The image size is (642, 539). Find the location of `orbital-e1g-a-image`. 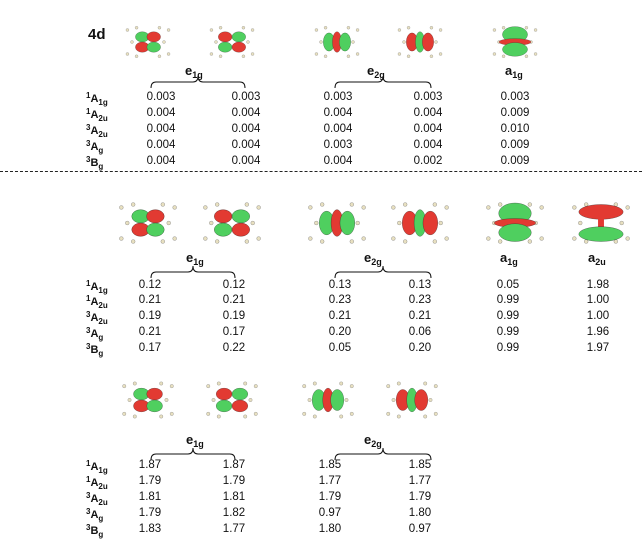

orbital-e1g-a-image is located at coordinates (148, 400).